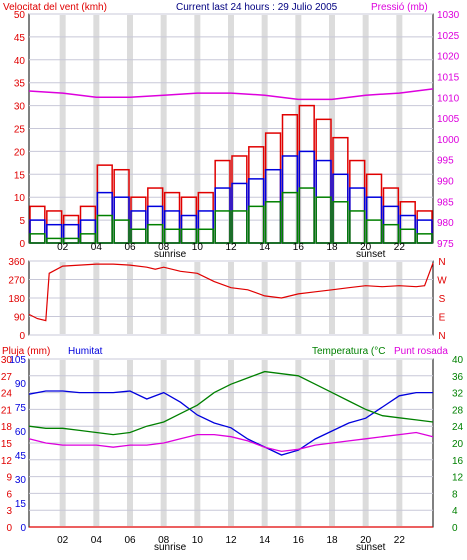 The width and height of the screenshot is (467, 560). What do you see at coordinates (21, 480) in the screenshot?
I see `humidity-y-tick: 30` at bounding box center [21, 480].